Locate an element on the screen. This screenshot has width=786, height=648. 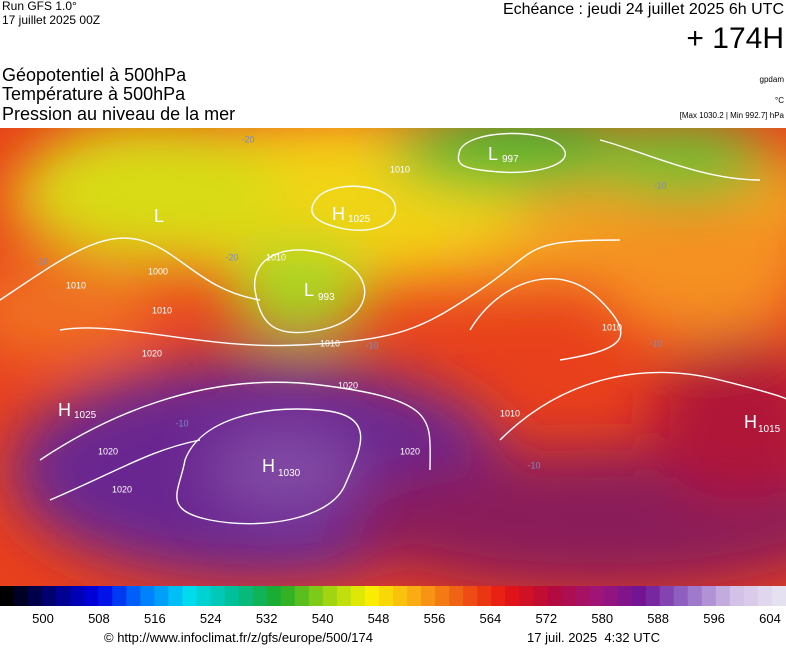
run: Run GFS 1.0° is located at coordinates (39, 6).